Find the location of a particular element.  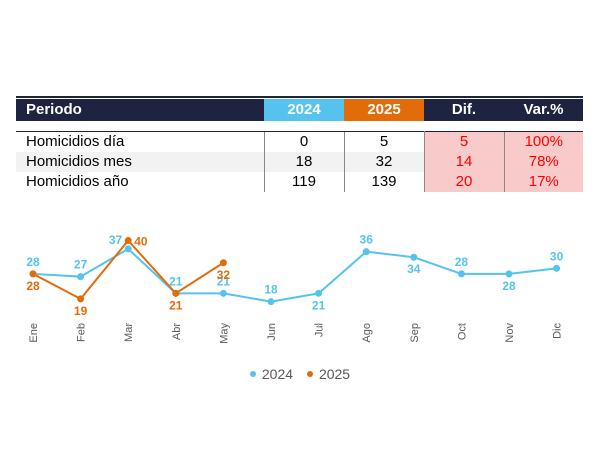

chart-legend: 2024 2025 is located at coordinates (300, 374).